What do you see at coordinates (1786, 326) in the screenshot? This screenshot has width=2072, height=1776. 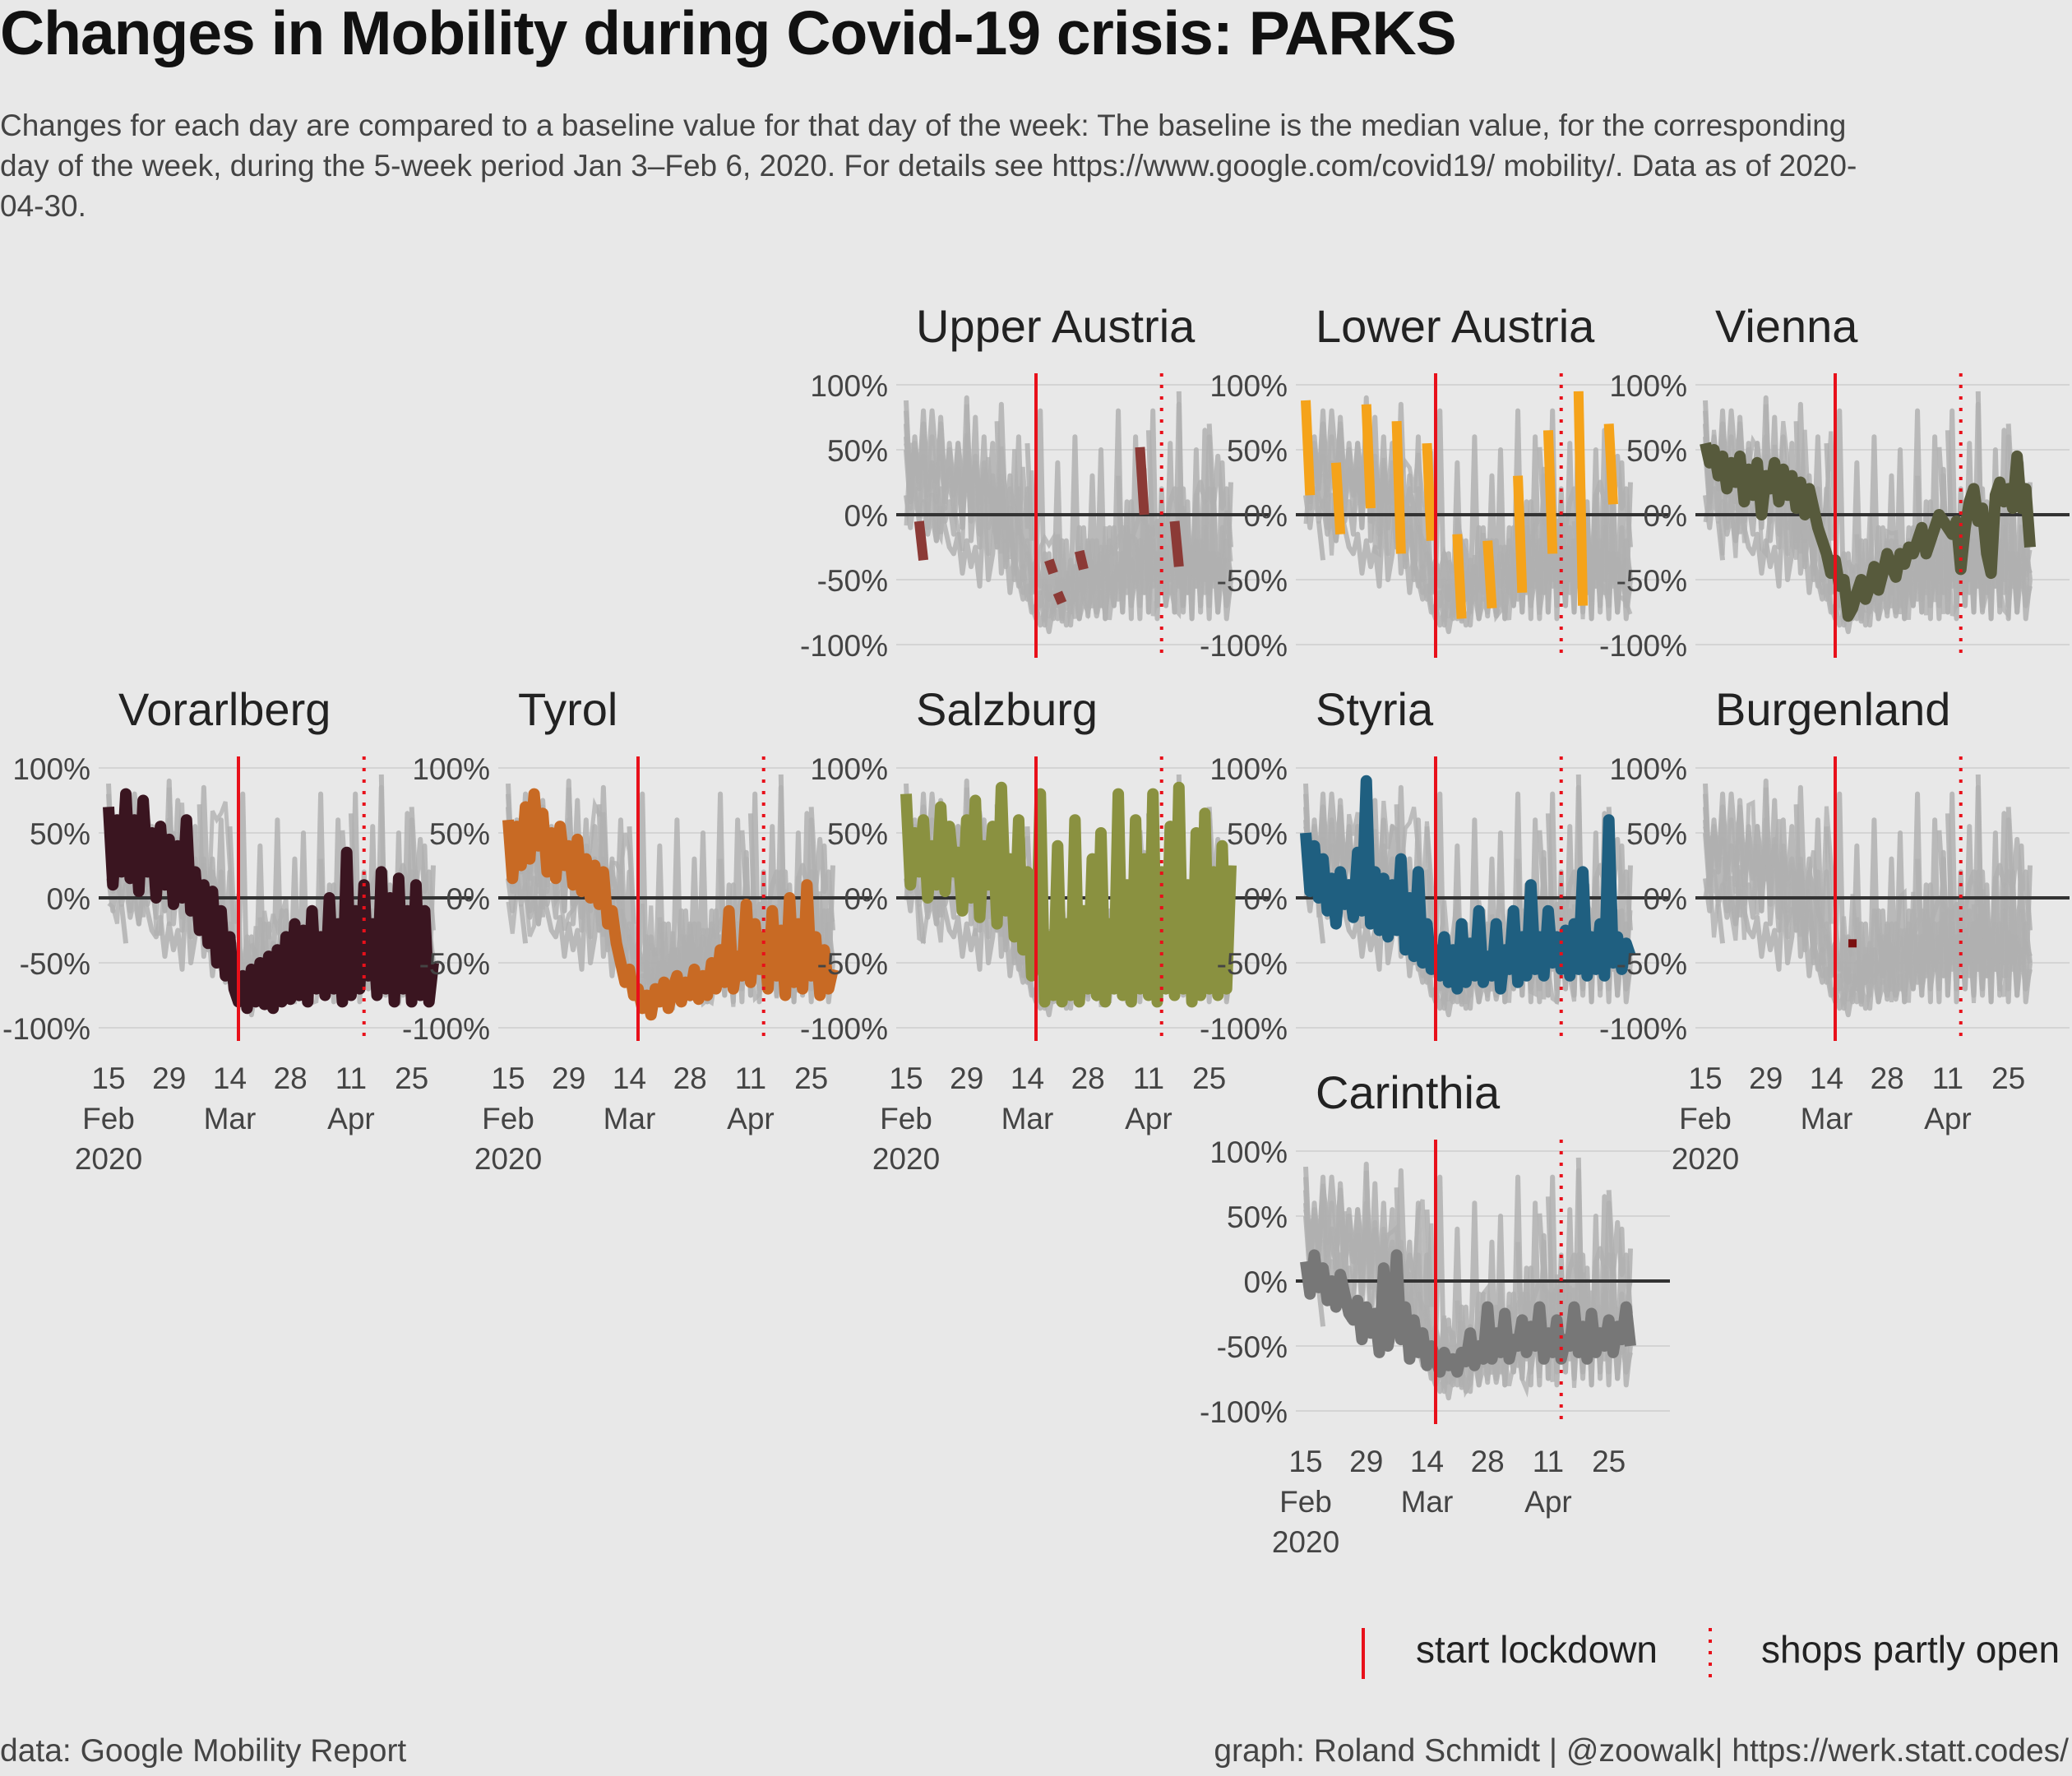 I see `panel-title: Vienna` at bounding box center [1786, 326].